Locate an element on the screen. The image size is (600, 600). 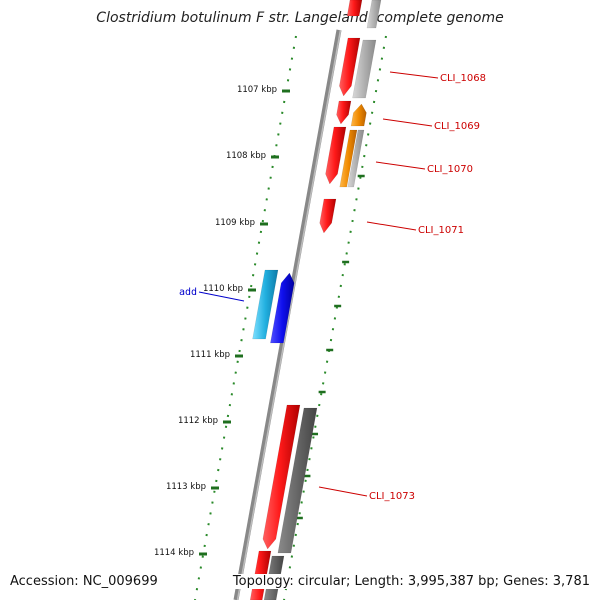
gene-arrow-top-red is located at coordinates (354, 8).